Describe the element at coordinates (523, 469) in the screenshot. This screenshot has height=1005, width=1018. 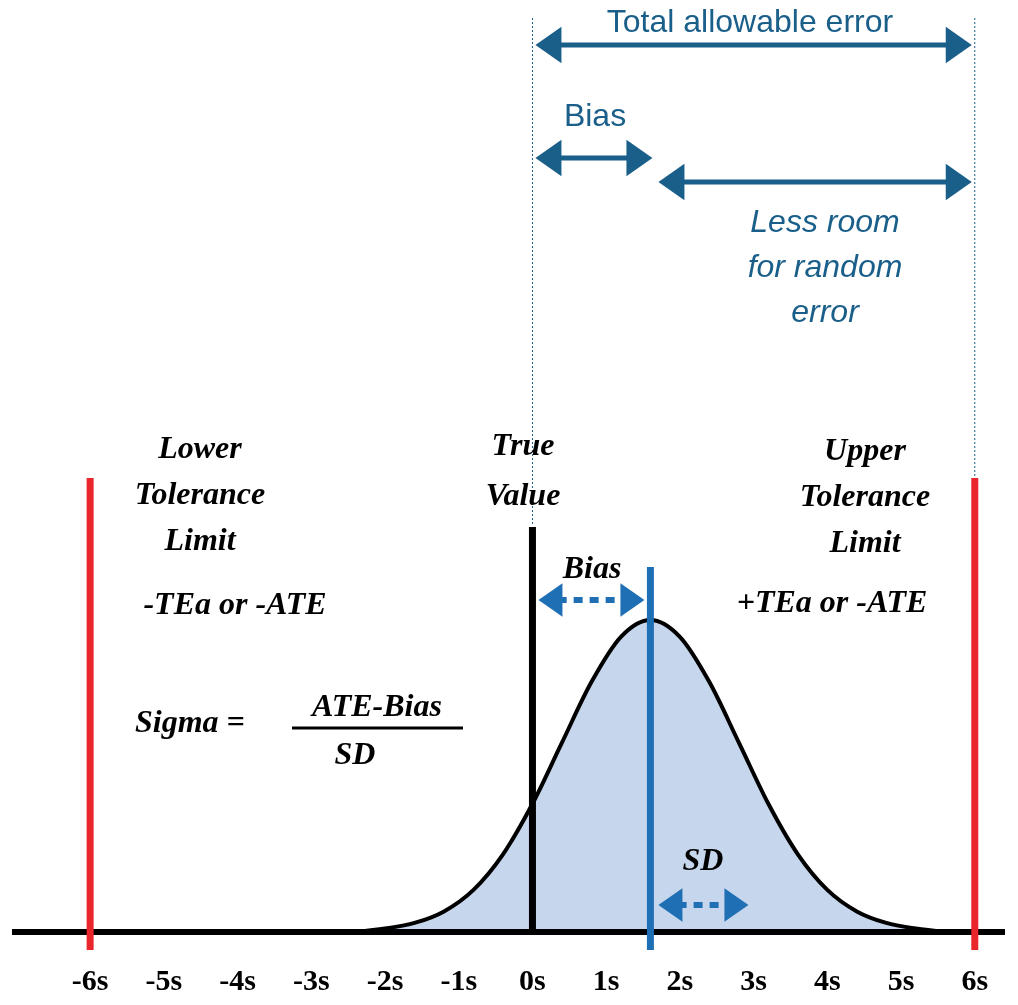
I see `text: True Value` at that location.